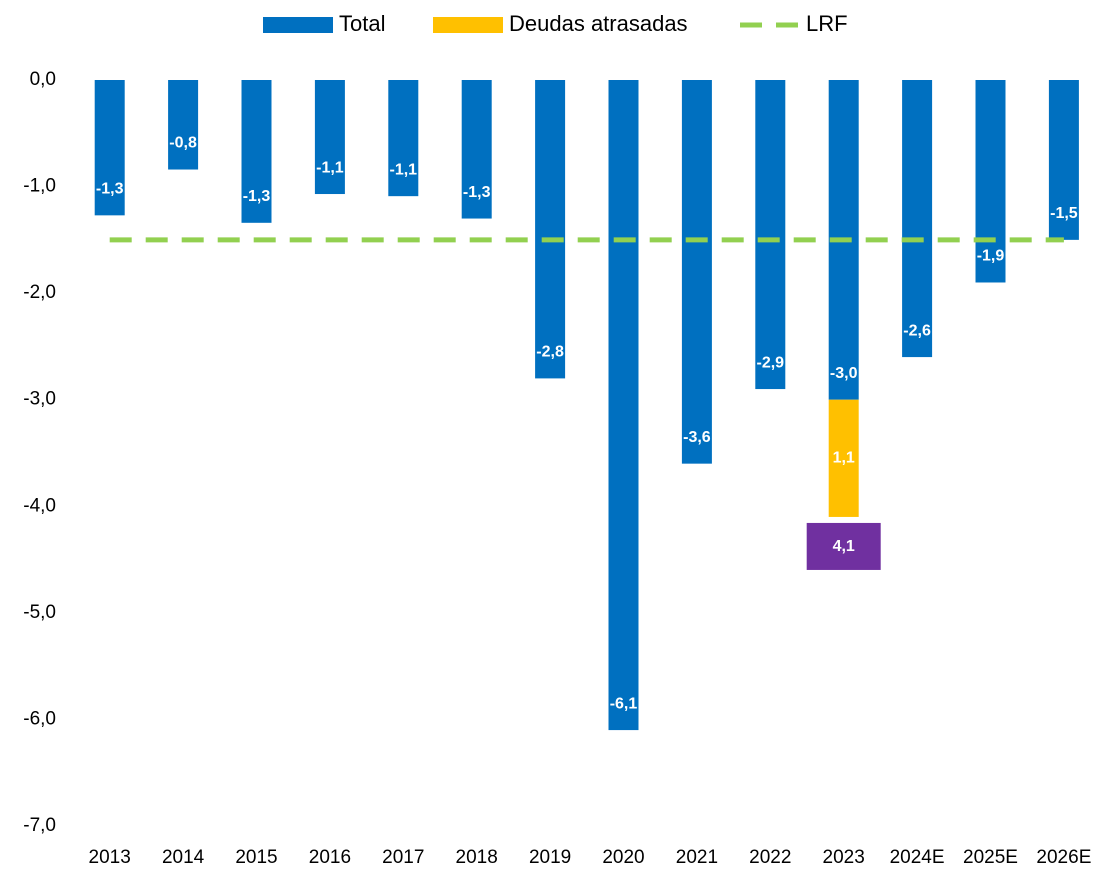  Describe the element at coordinates (183, 143) in the screenshot. I see `data-label: -0,8` at that location.